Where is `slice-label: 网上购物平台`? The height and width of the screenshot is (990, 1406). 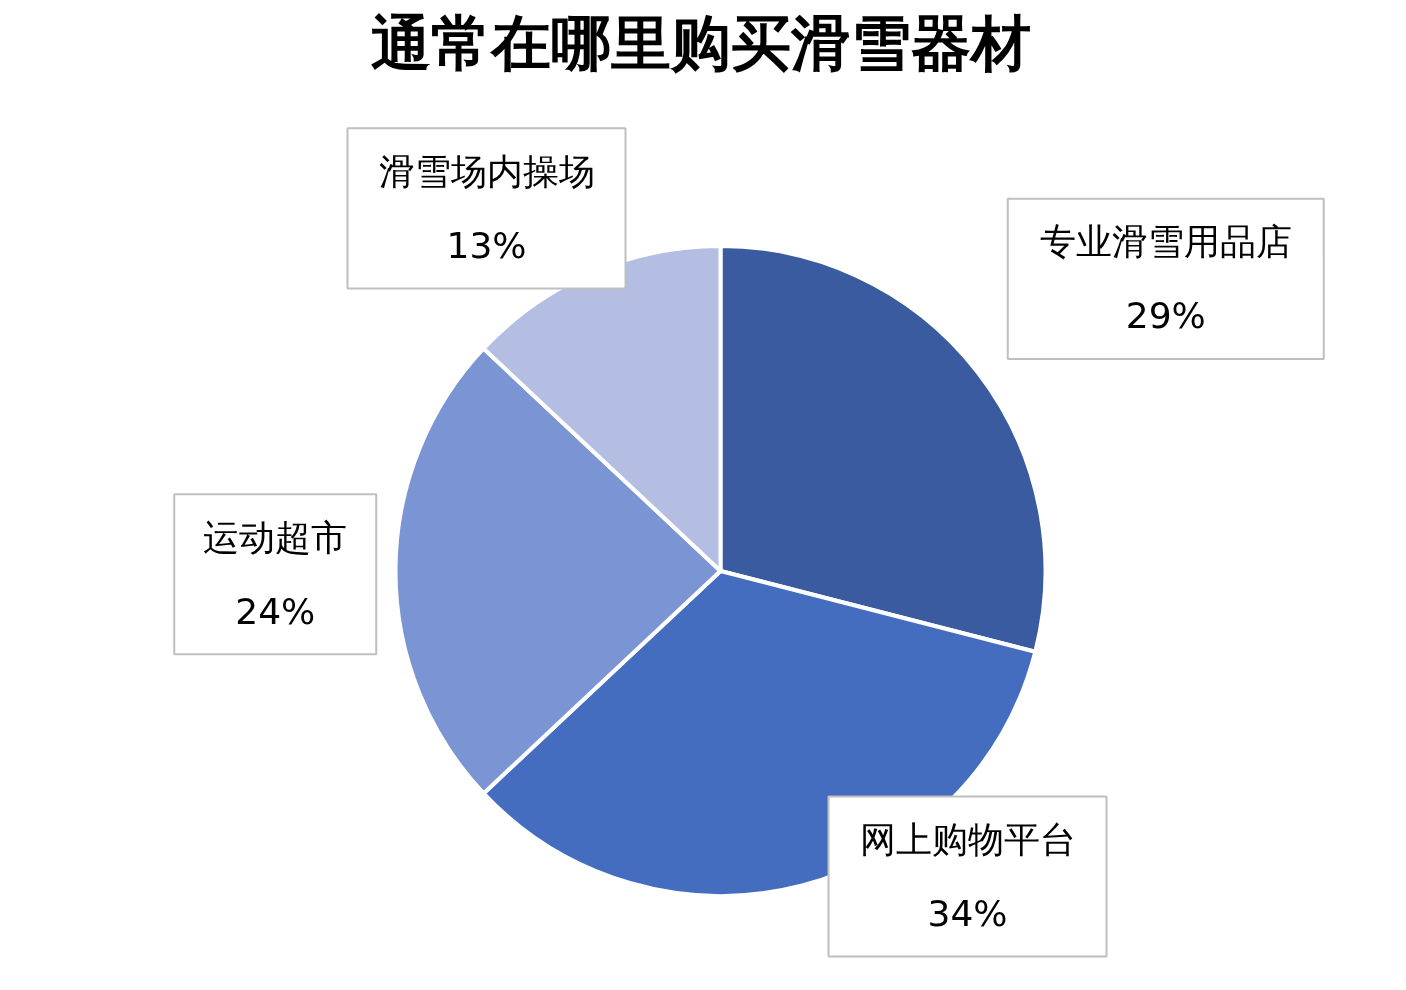 slice-label: 网上购物平台 is located at coordinates (967, 840).